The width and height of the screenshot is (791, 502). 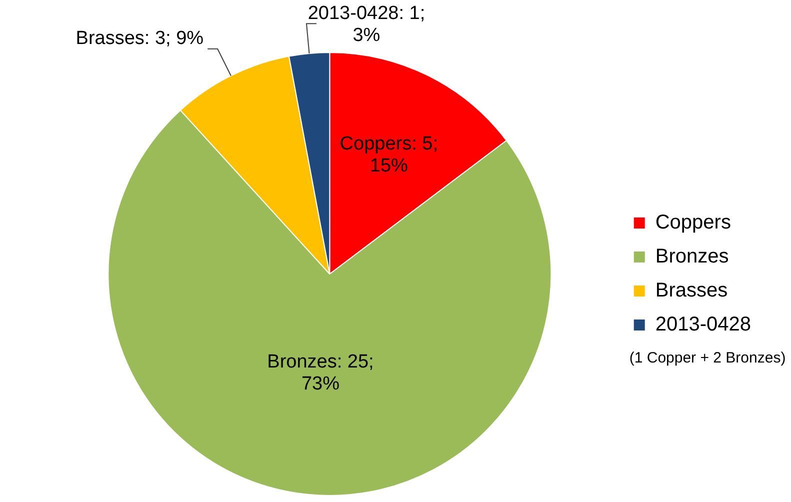 What do you see at coordinates (389, 154) in the screenshot?
I see `data-label: Coppers: 5; 15%` at bounding box center [389, 154].